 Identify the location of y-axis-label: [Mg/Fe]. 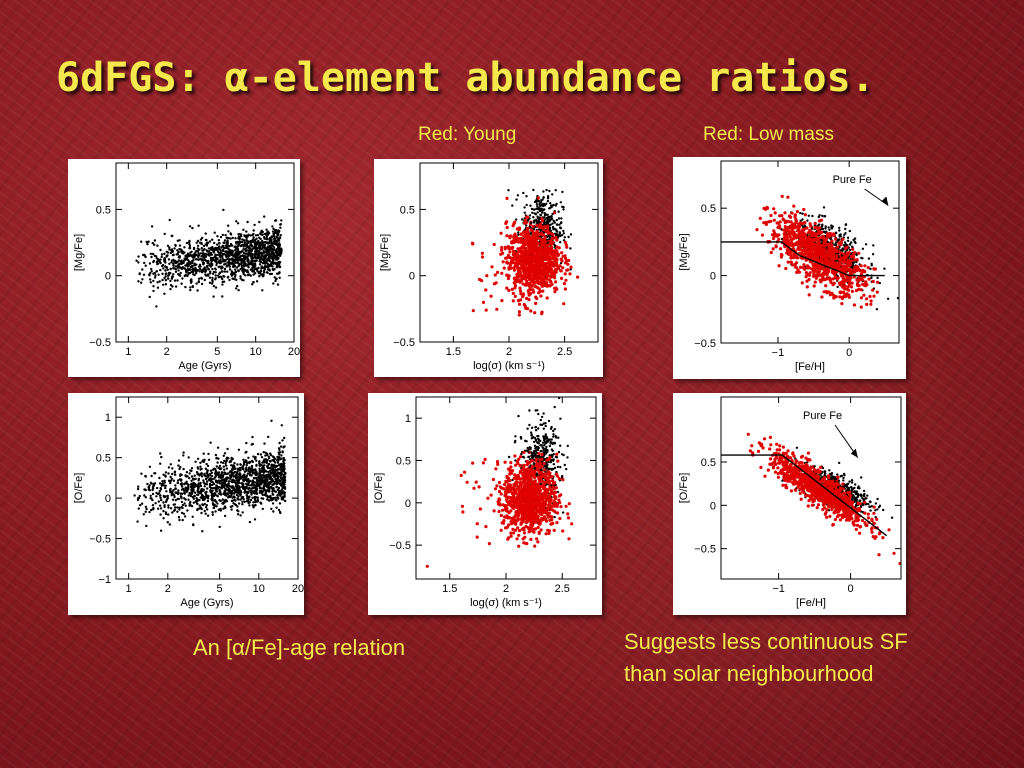
(684, 251).